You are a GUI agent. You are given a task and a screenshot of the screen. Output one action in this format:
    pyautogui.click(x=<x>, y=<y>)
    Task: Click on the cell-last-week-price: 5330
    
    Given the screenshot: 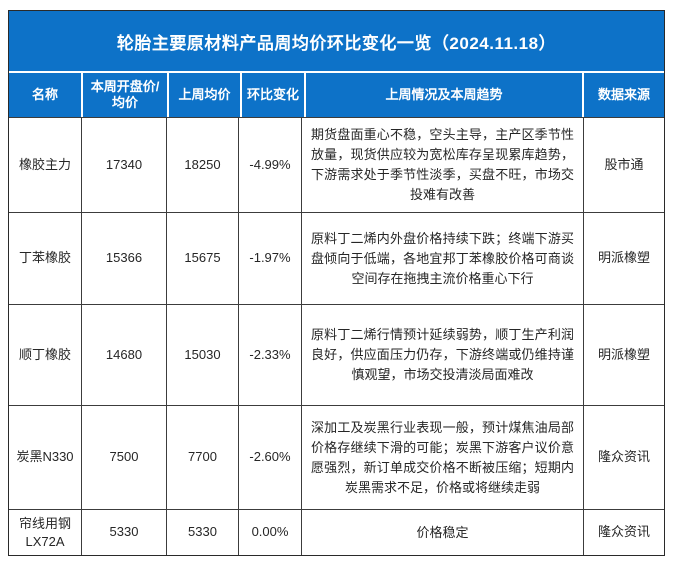 What is the action you would take?
    pyautogui.click(x=202, y=532)
    